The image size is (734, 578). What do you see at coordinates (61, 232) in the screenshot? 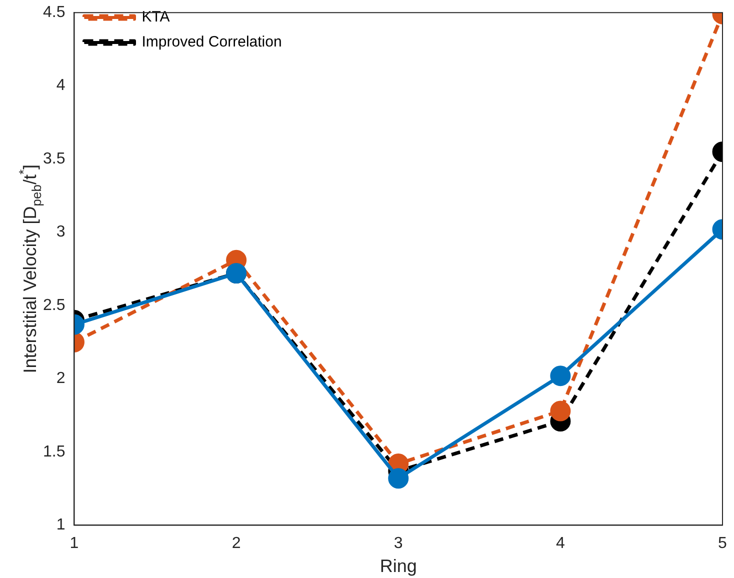
I see `y-tick-label: 3` at bounding box center [61, 232].